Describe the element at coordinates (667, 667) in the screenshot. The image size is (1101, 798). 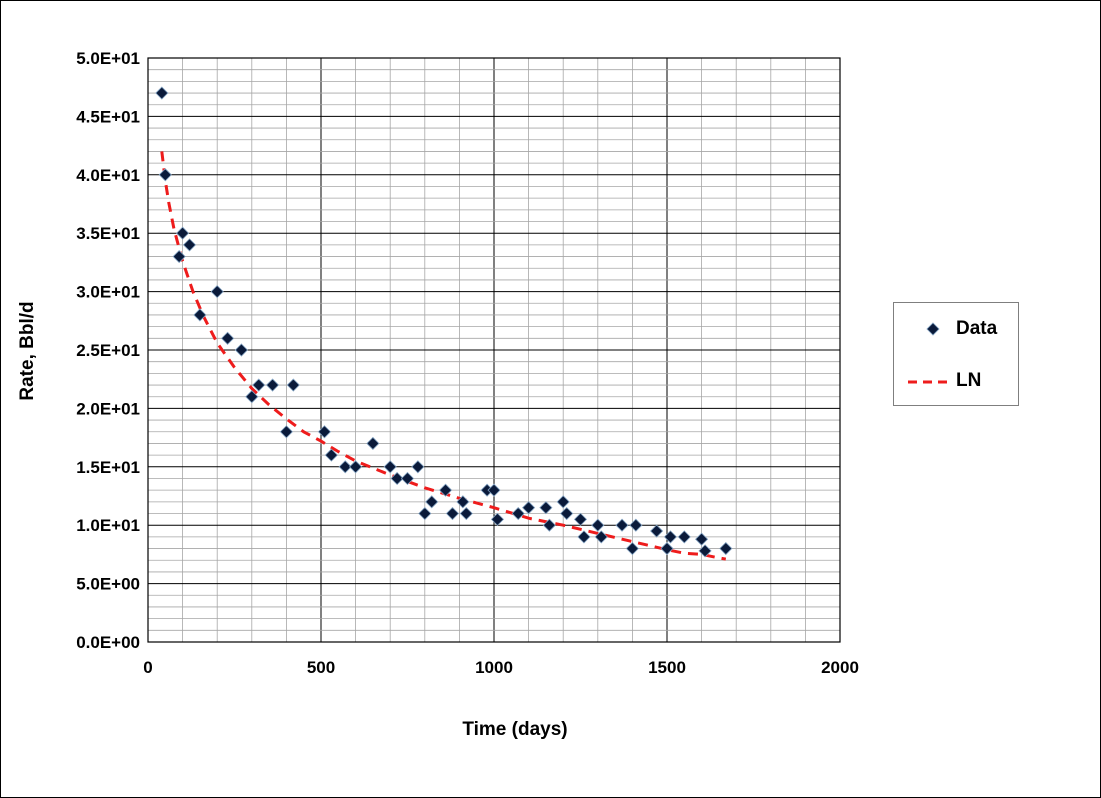
I see `x-tick-label: 1500` at that location.